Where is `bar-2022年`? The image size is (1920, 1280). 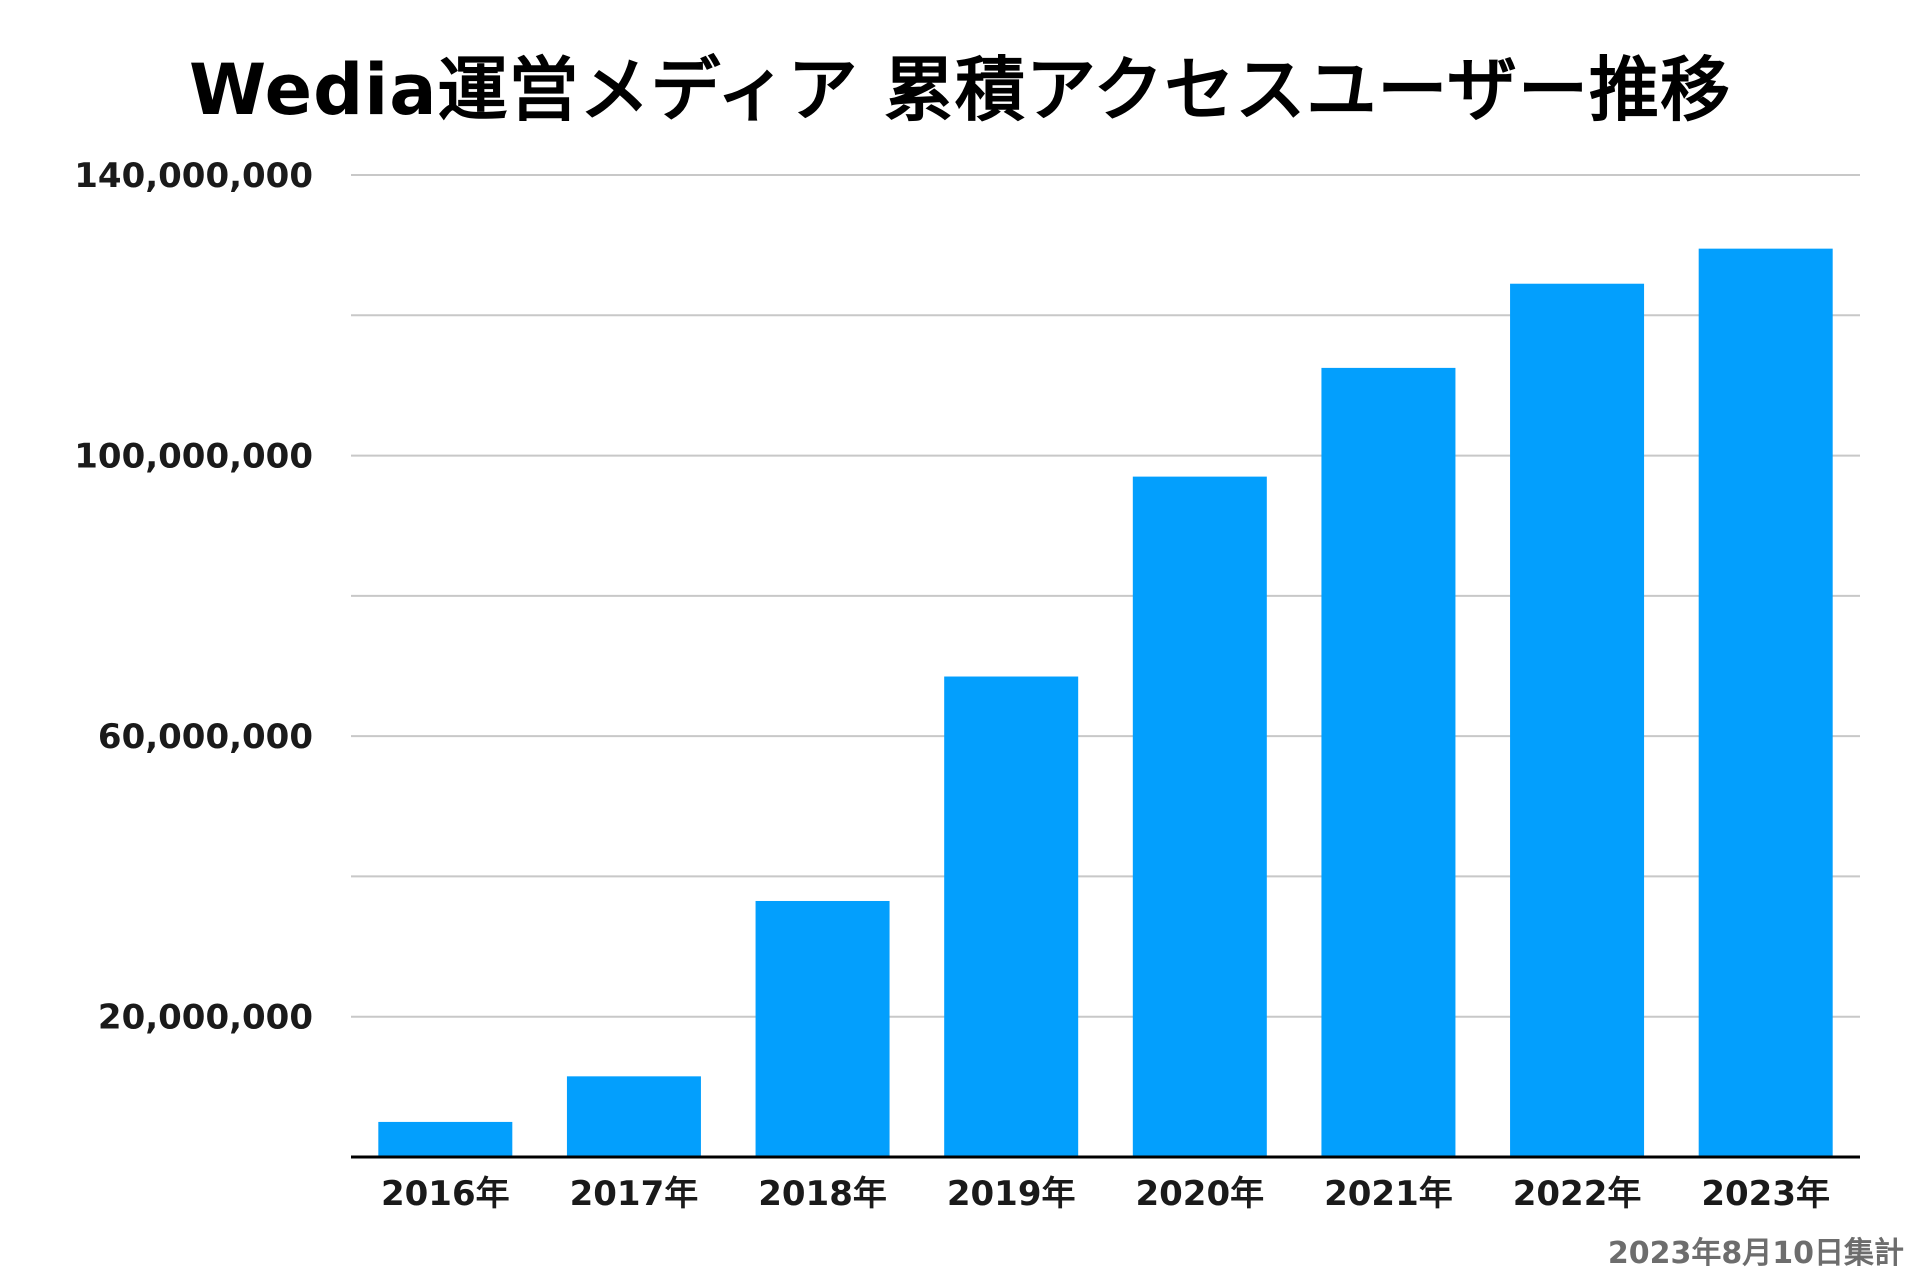 bar-2022年 is located at coordinates (1577, 720).